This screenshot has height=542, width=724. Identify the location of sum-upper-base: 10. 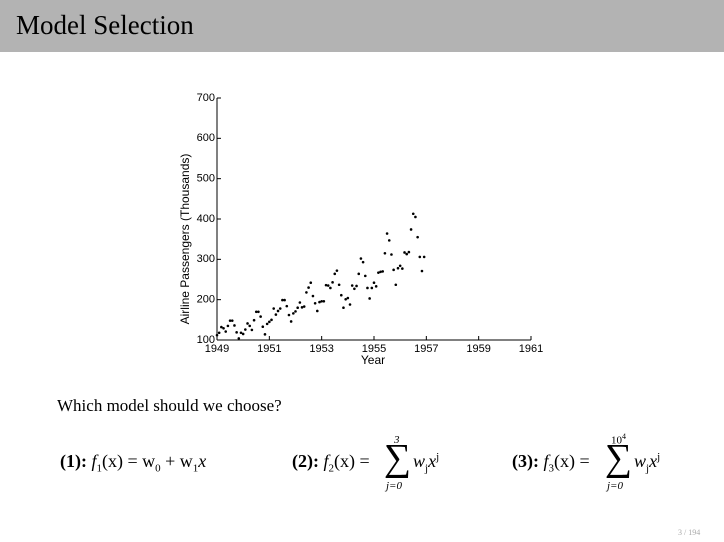
(616, 440).